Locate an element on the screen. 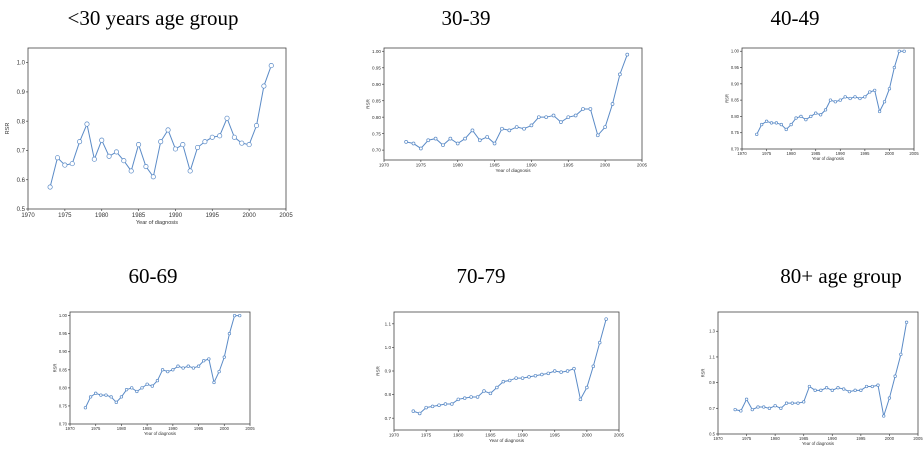  y-tick-label: 0.90 is located at coordinates (376, 84).